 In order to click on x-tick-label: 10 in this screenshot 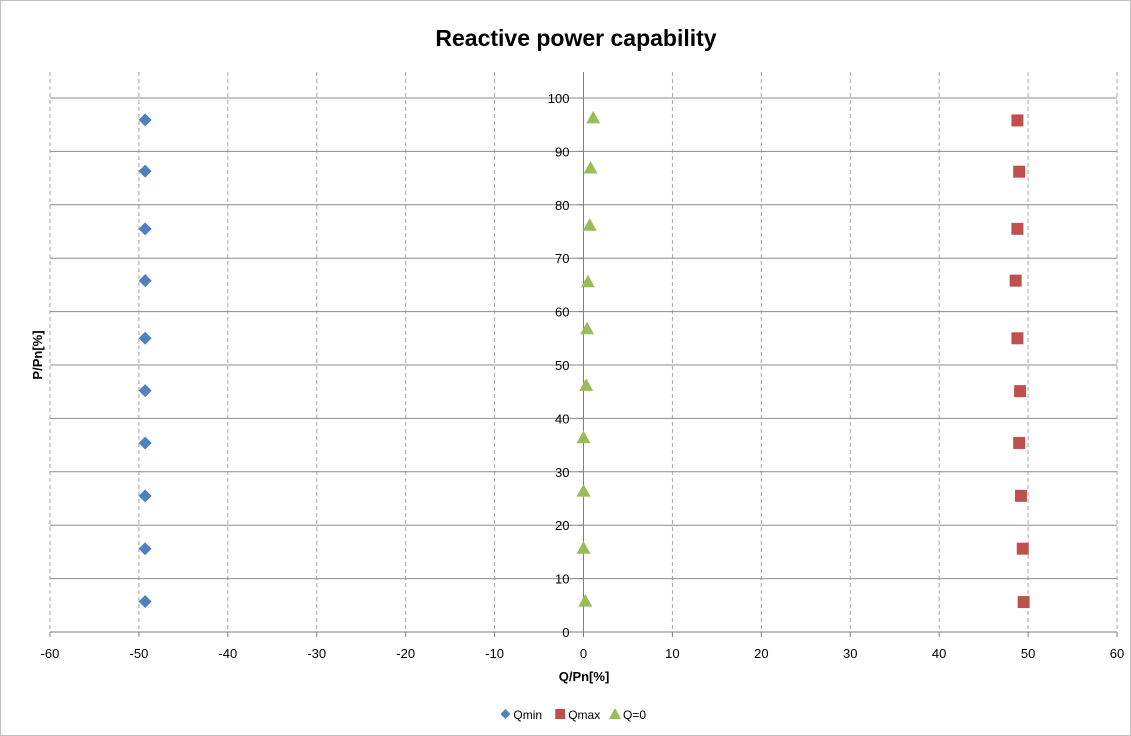, I will do `click(672, 653)`.